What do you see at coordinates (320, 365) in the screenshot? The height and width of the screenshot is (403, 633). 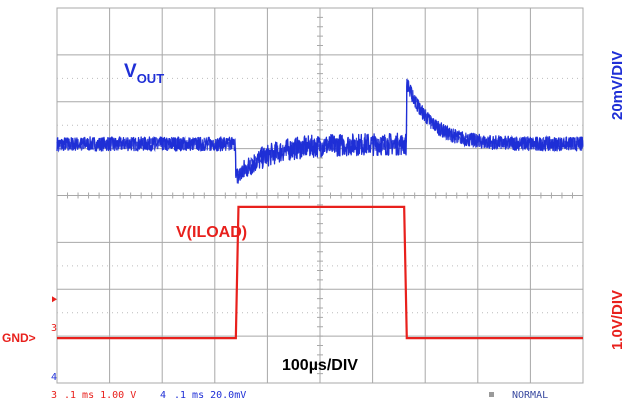 I see `timebase-label: 100µs/DIV` at bounding box center [320, 365].